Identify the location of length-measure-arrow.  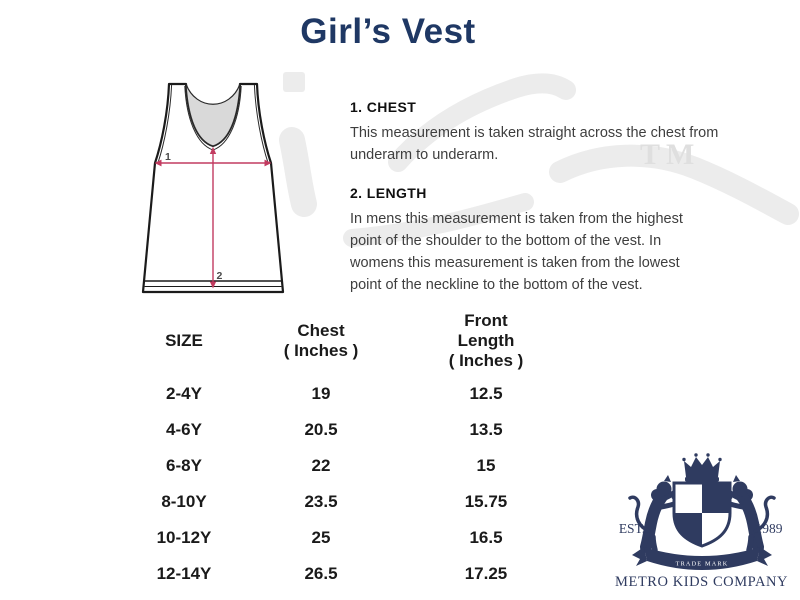
(213, 217).